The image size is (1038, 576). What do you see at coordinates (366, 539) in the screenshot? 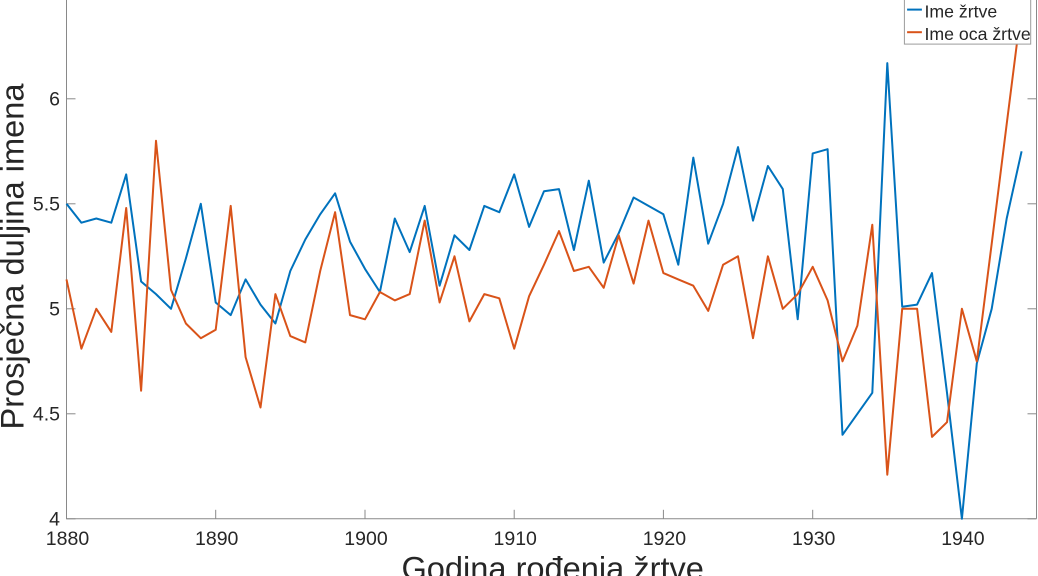
I see `svg-text: 1900` at bounding box center [366, 539].